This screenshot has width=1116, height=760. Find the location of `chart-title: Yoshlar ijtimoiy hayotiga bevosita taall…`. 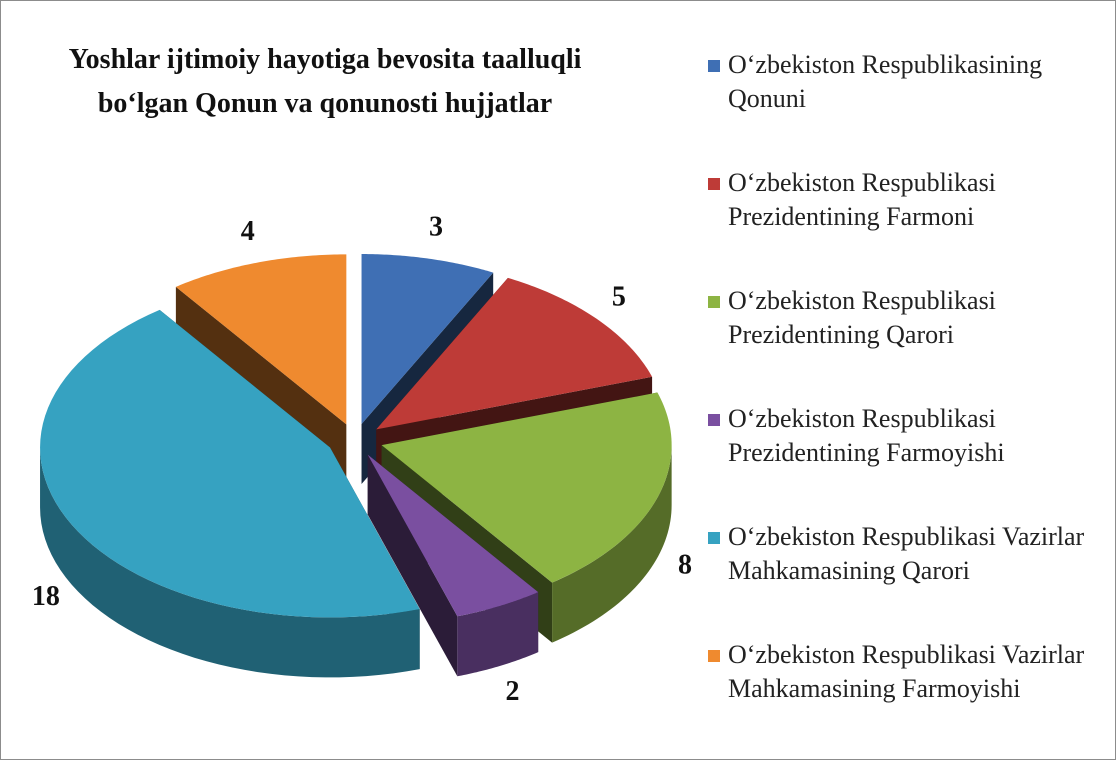

chart-title: Yoshlar ijtimoiy hayotiga bevosita taall… is located at coordinates (325, 81).